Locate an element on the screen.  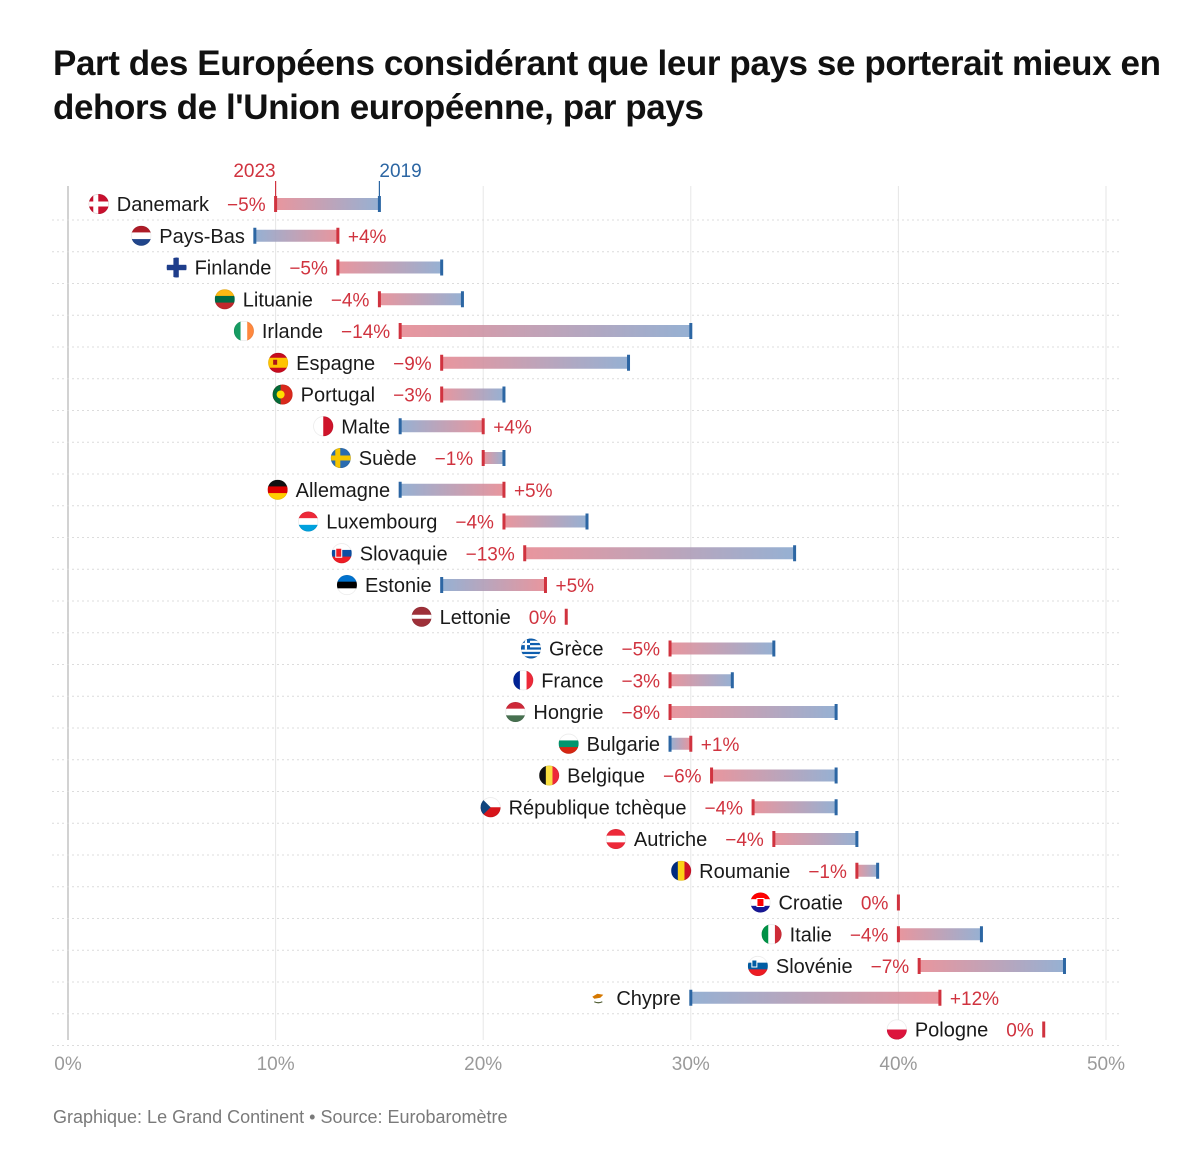
cyprus-flag-icon is located at coordinates (598, 997).